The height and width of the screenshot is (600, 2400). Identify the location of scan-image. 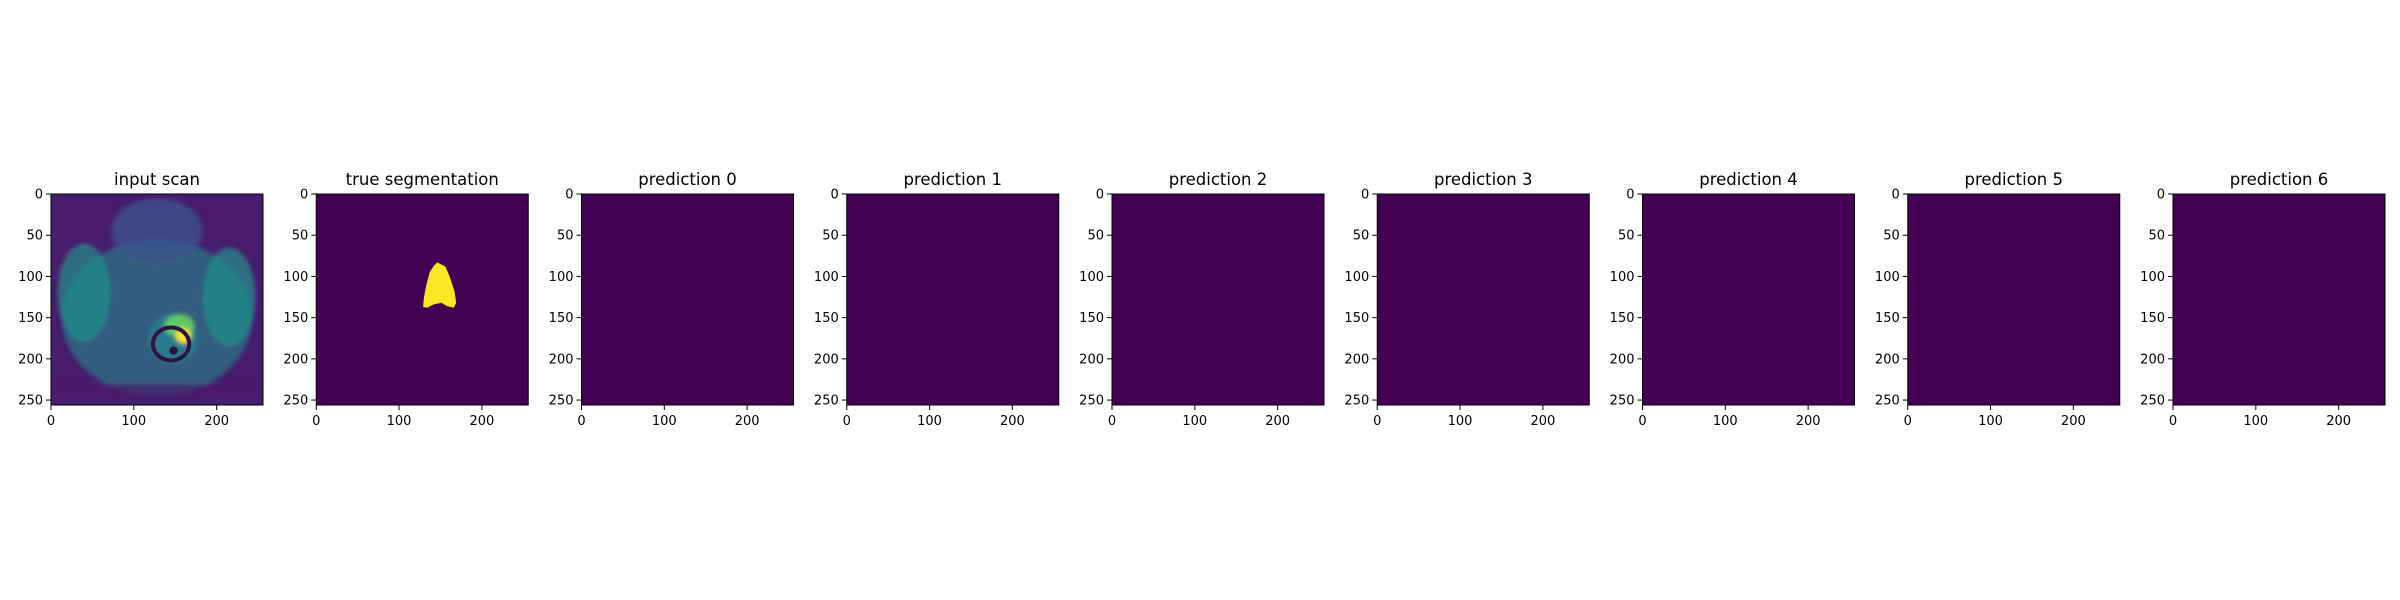
(157, 299).